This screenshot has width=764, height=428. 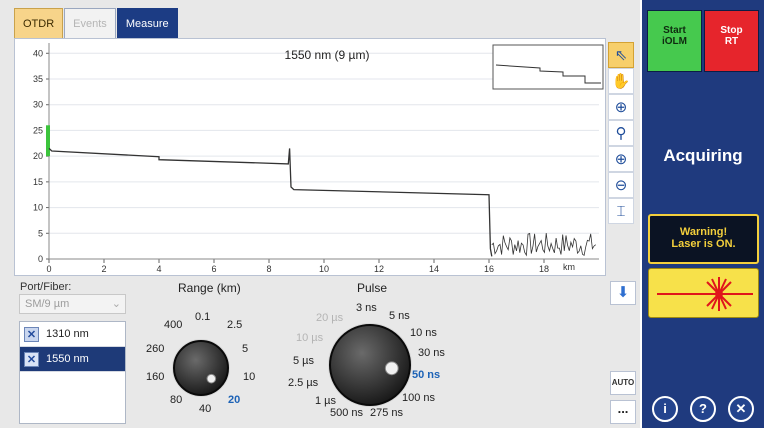 What do you see at coordinates (155, 349) in the screenshot?
I see `range-option-260: 260` at bounding box center [155, 349].